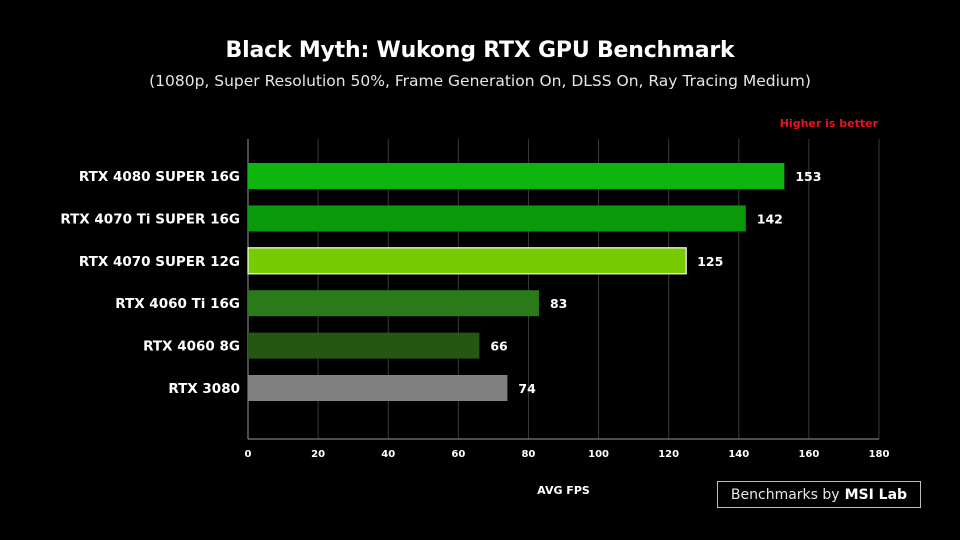 This screenshot has height=540, width=960. What do you see at coordinates (159, 262) in the screenshot?
I see `category-label: RTX 4070 SUPER 12G` at bounding box center [159, 262].